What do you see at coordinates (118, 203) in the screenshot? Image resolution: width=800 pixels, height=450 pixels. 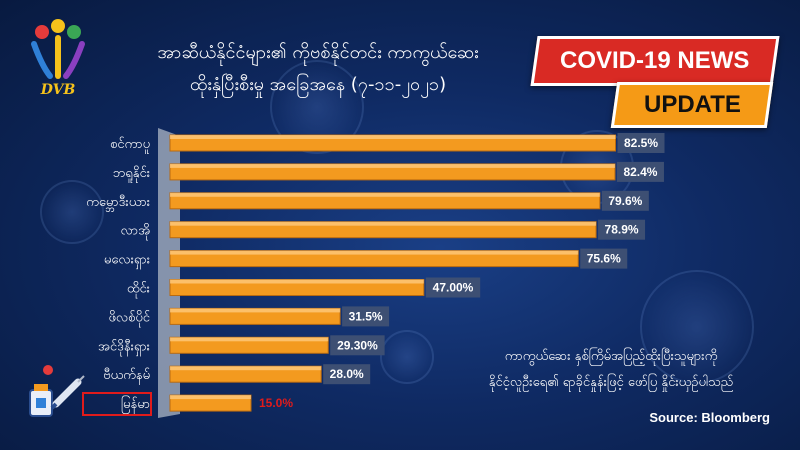 I see `category-label: ကမ္ဘောဒီးယား` at bounding box center [118, 203].